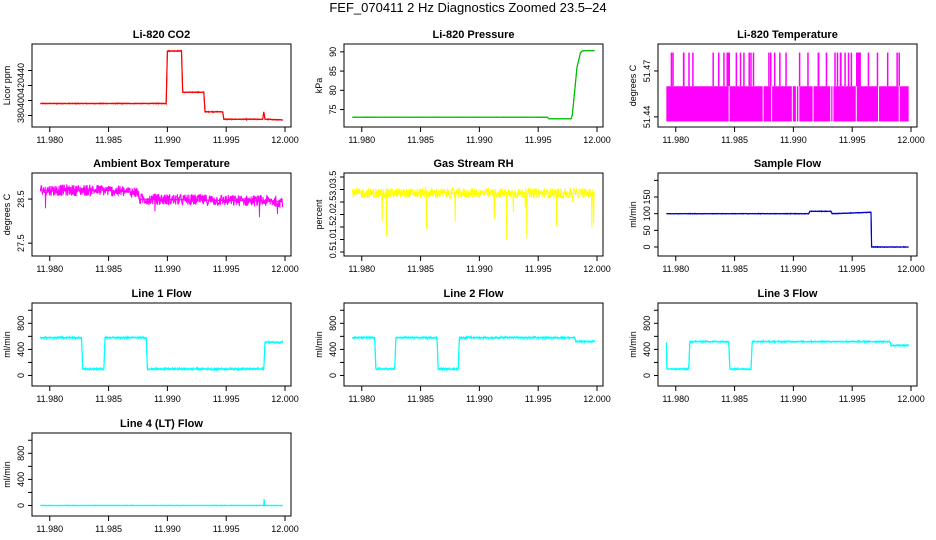 This screenshot has height=540, width=936. What do you see at coordinates (21, 115) in the screenshot?
I see `y-tick-label: 380` at bounding box center [21, 115].